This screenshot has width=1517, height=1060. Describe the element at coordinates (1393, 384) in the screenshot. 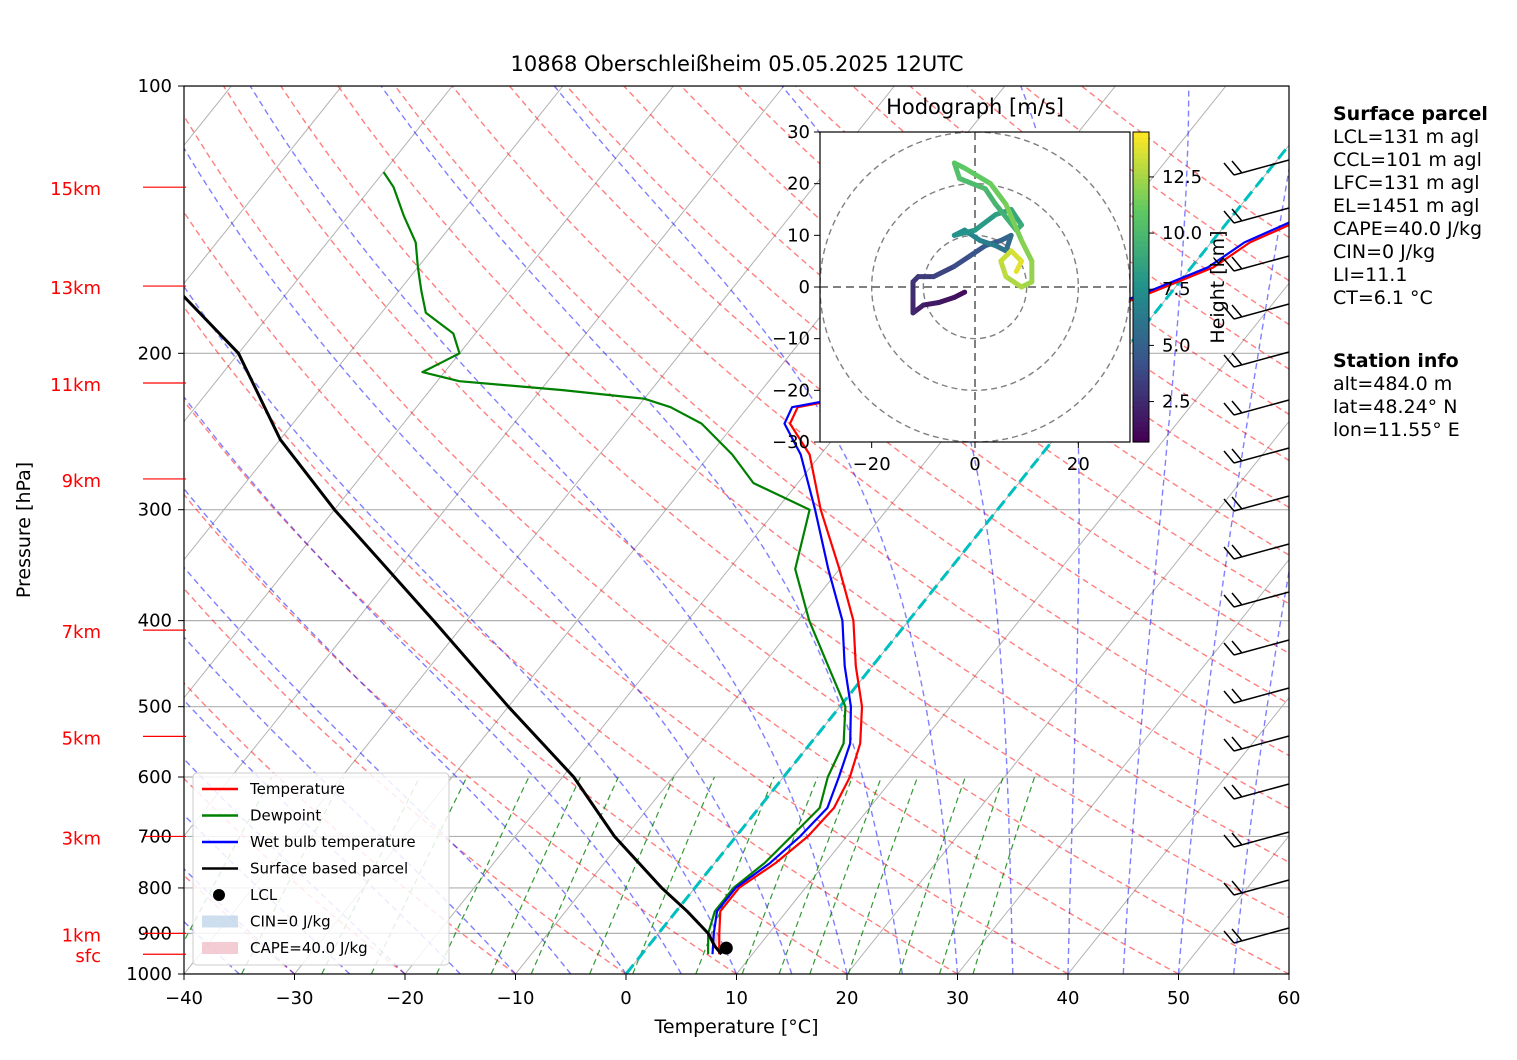

I see `station-altitude: alt=484.0 m` at that location.